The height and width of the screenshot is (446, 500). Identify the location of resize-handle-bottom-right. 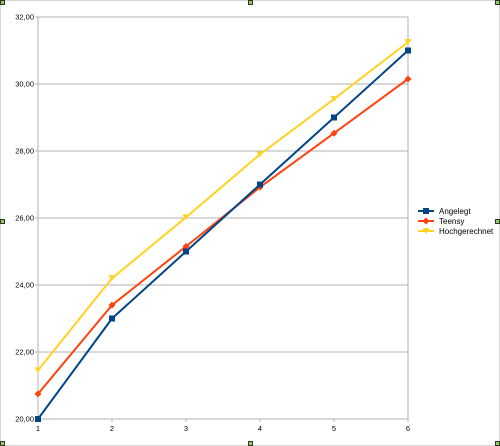
(497, 443).